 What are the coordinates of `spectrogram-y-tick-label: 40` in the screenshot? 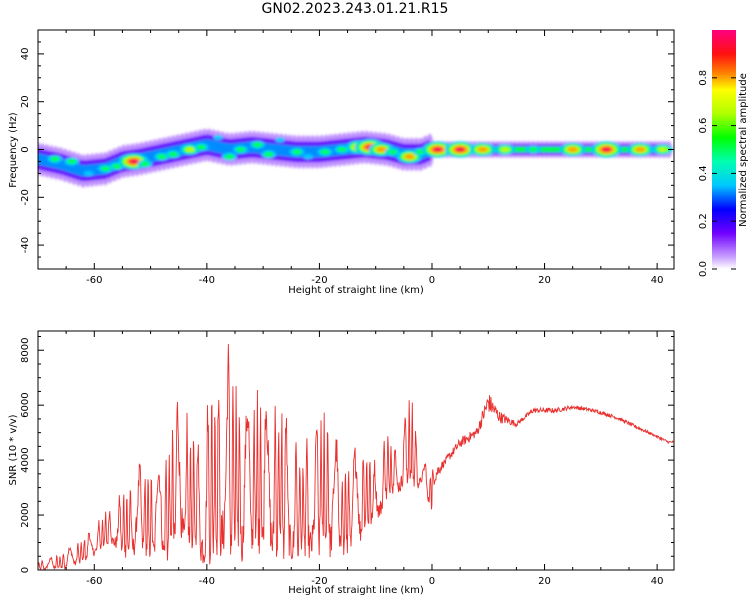 It's located at (25, 54).